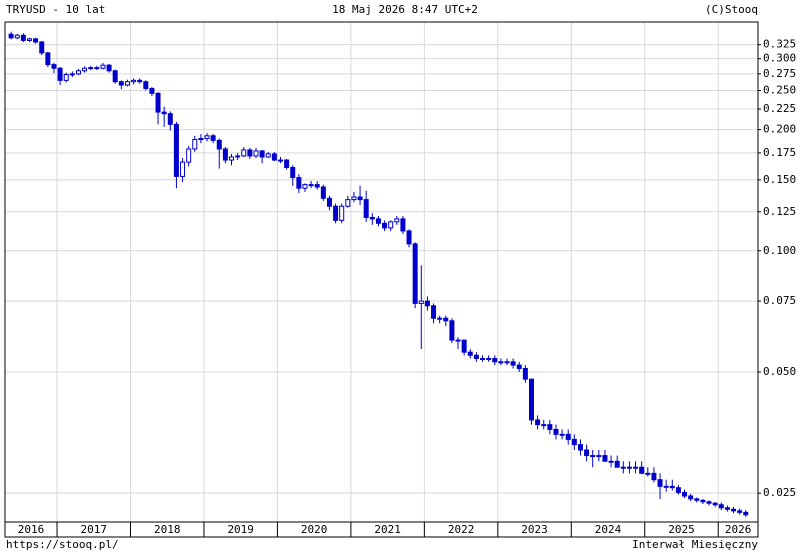  I want to click on x-tick-label: 2018, so click(167, 529).